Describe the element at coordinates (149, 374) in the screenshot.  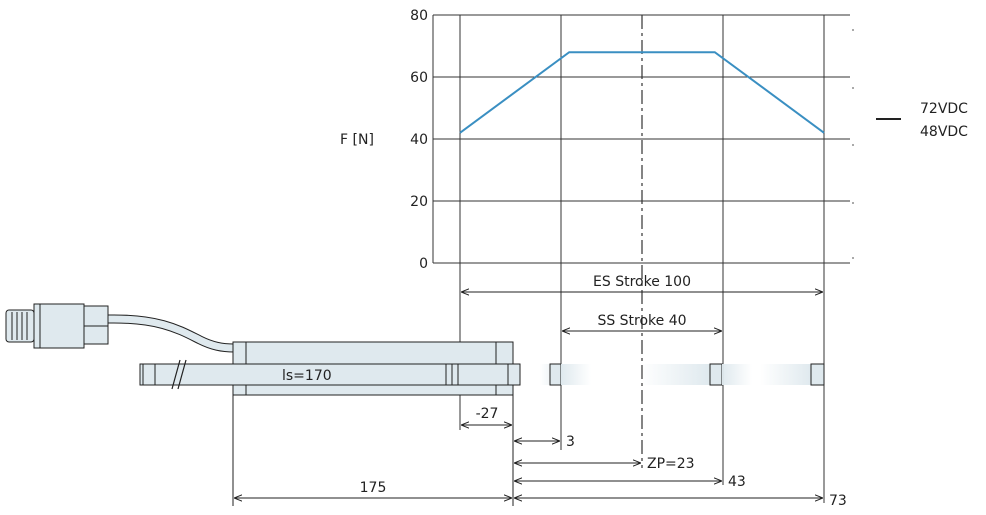
I see `rod-end-left` at that location.